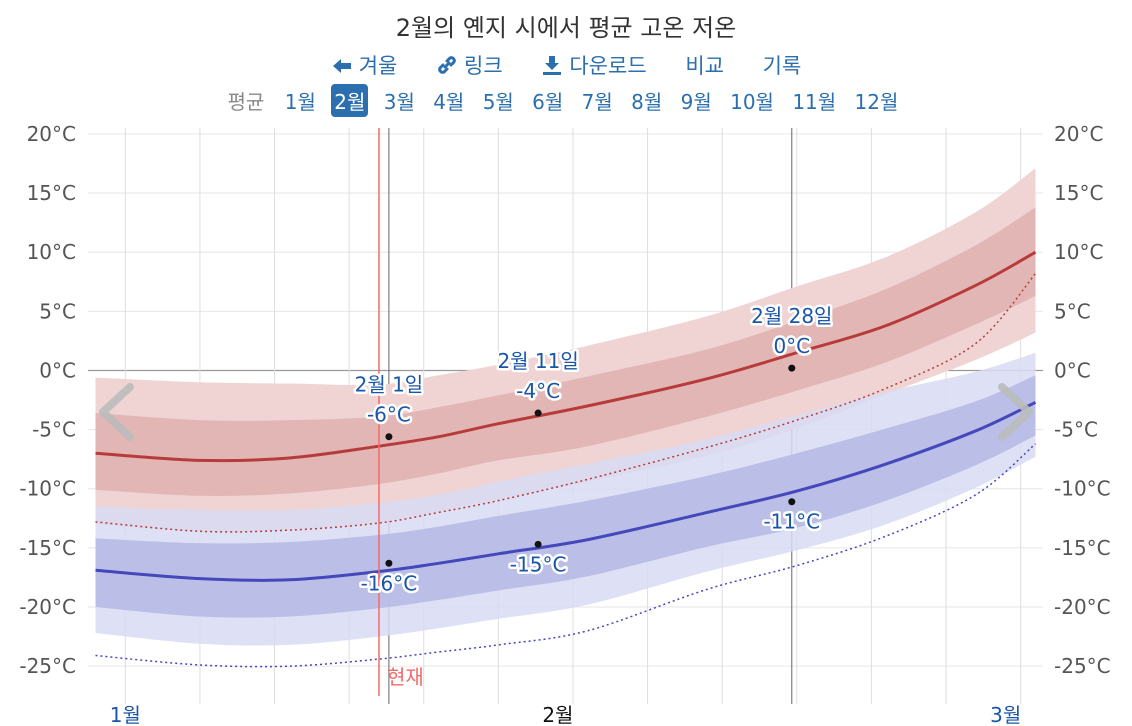 The image size is (1132, 726). What do you see at coordinates (447, 65) in the screenshot?
I see `link-icon` at bounding box center [447, 65].